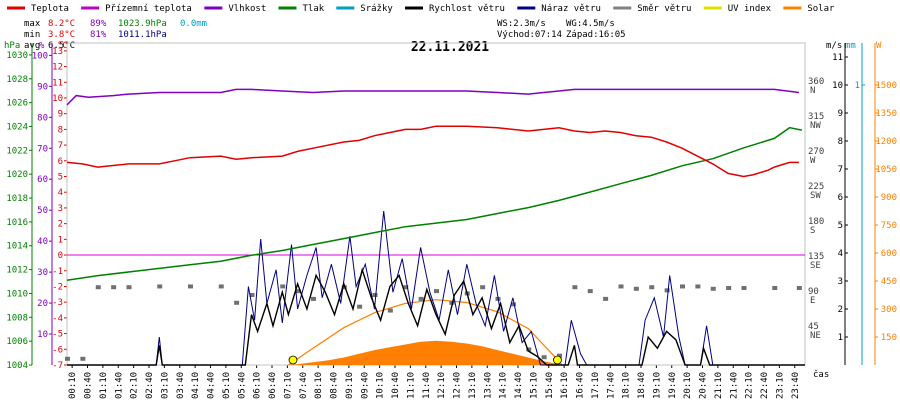  What do you see at coordinates (411, 385) in the screenshot?
I see `x-tick-label-22: 11:10` at bounding box center [411, 385].